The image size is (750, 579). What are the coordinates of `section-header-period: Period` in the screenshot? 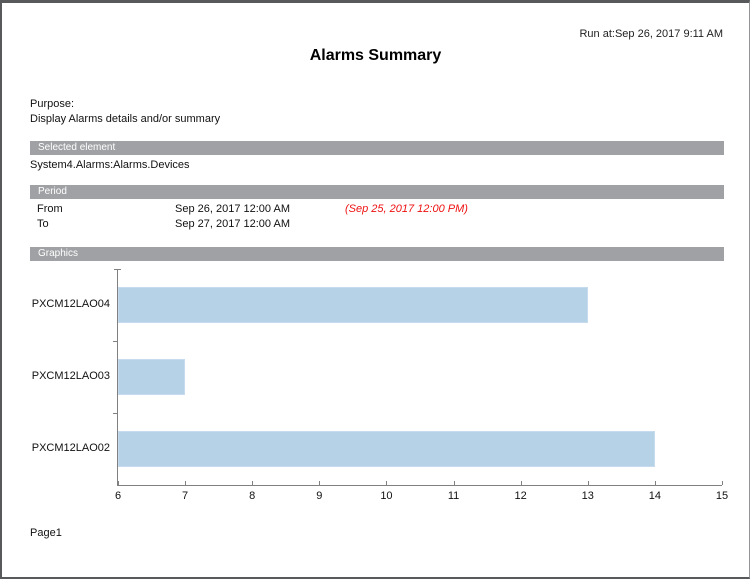 It's located at (377, 192).